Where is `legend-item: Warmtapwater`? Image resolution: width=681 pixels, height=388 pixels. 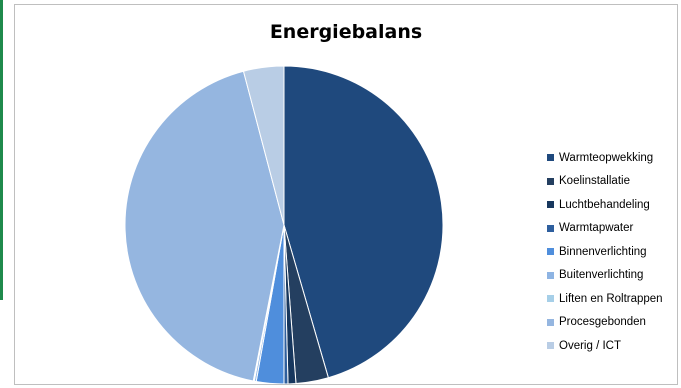 legend-item: Warmtapwater is located at coordinates (605, 229).